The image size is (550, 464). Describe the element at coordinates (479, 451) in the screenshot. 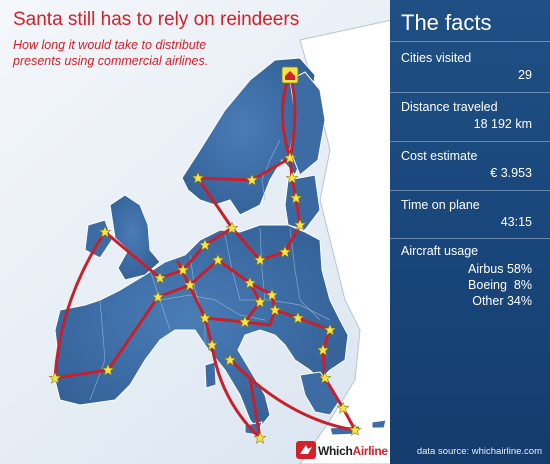

I see `data-source: data source: whichairline.com` at that location.